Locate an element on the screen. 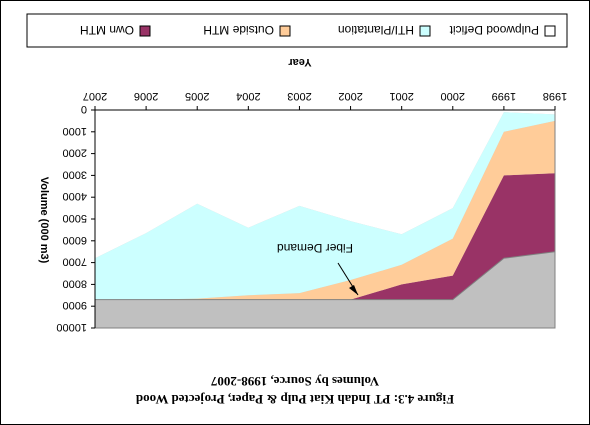 This screenshot has width=590, height=425. legend-box is located at coordinates (297, 30).